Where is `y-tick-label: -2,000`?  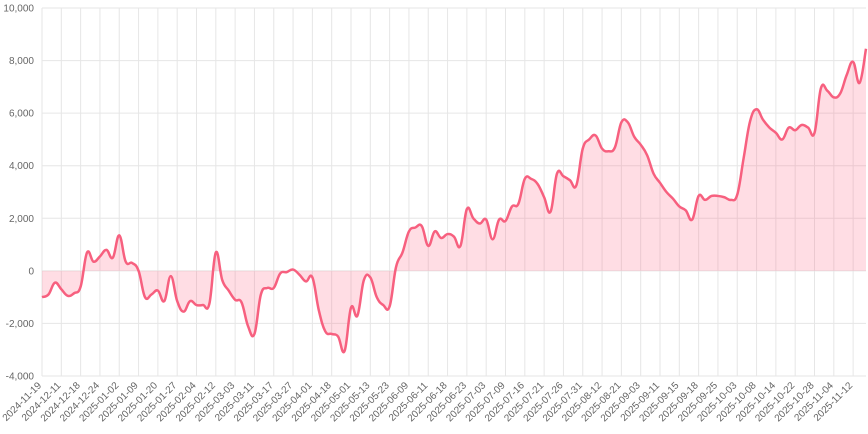 y-tick-label: -2,000 is located at coordinates (20, 324).